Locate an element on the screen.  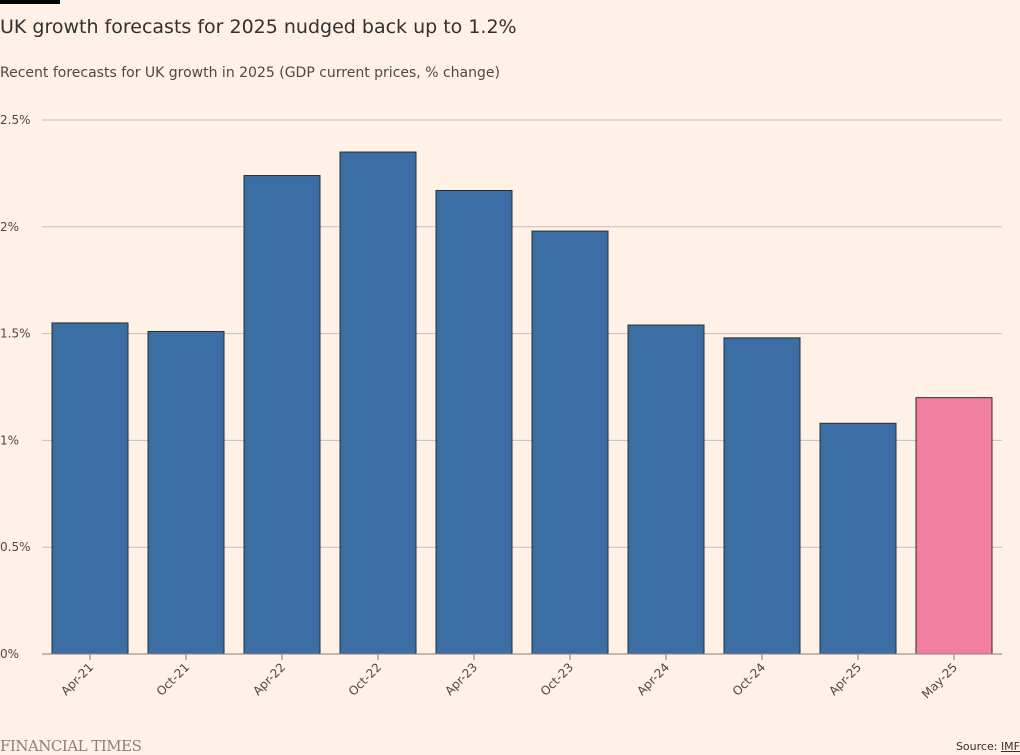
y-tick-label: 2.5% is located at coordinates (15, 120).